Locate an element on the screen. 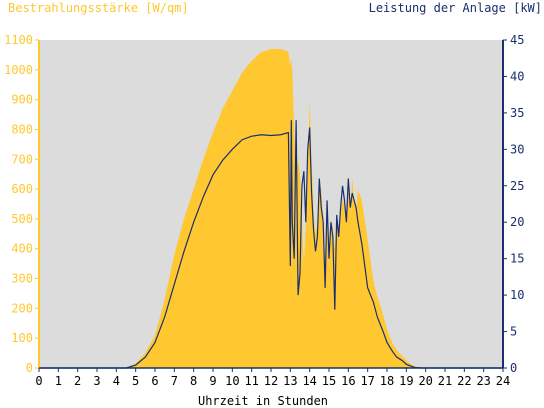  left-tick-label: 200 is located at coordinates (22, 308).